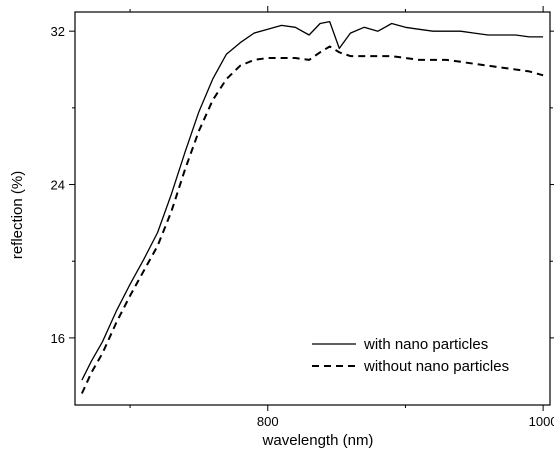 Image resolution: width=554 pixels, height=450 pixels. What do you see at coordinates (436, 366) in the screenshot?
I see `legend-label-without-nano-particles: without nano particles` at bounding box center [436, 366].